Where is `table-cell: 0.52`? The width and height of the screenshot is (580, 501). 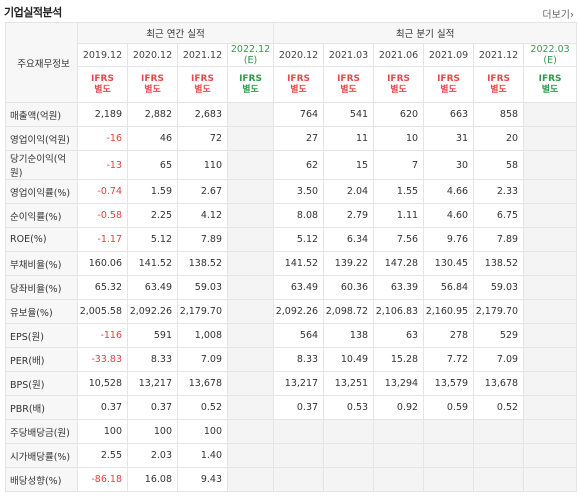 table-cell: 0.52 is located at coordinates (202, 407).